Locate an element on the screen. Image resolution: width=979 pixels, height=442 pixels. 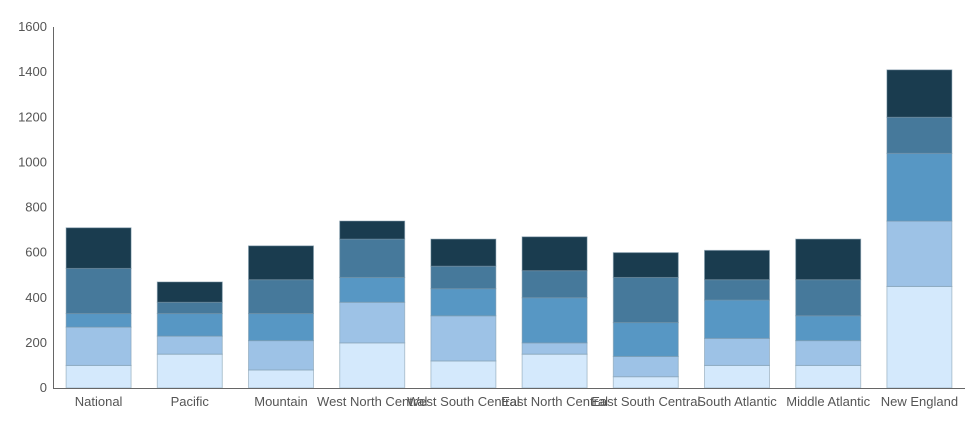
y-tick-label: 200 is located at coordinates (36, 342).